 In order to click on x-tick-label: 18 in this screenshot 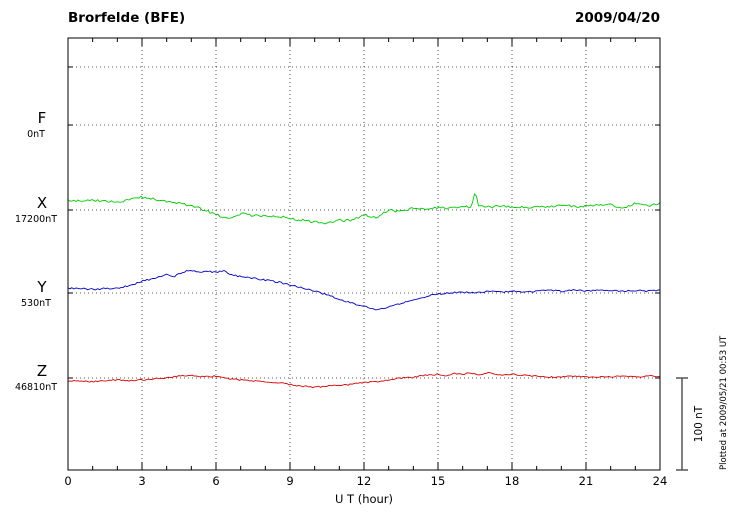, I will do `click(512, 481)`.